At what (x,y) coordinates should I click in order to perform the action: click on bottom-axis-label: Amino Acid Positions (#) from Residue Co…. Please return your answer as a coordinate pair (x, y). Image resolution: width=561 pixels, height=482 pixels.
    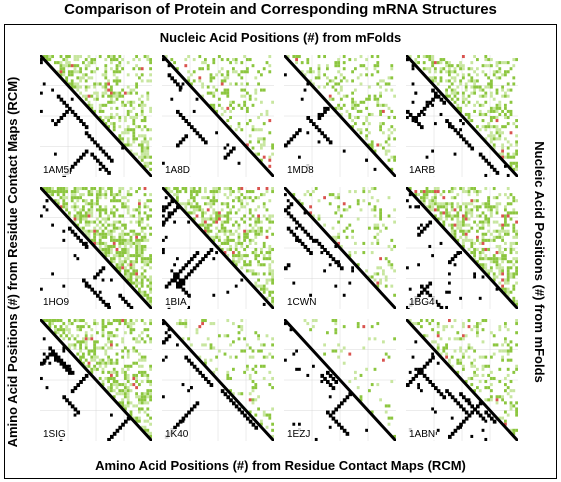
    Looking at the image, I should click on (280, 465).